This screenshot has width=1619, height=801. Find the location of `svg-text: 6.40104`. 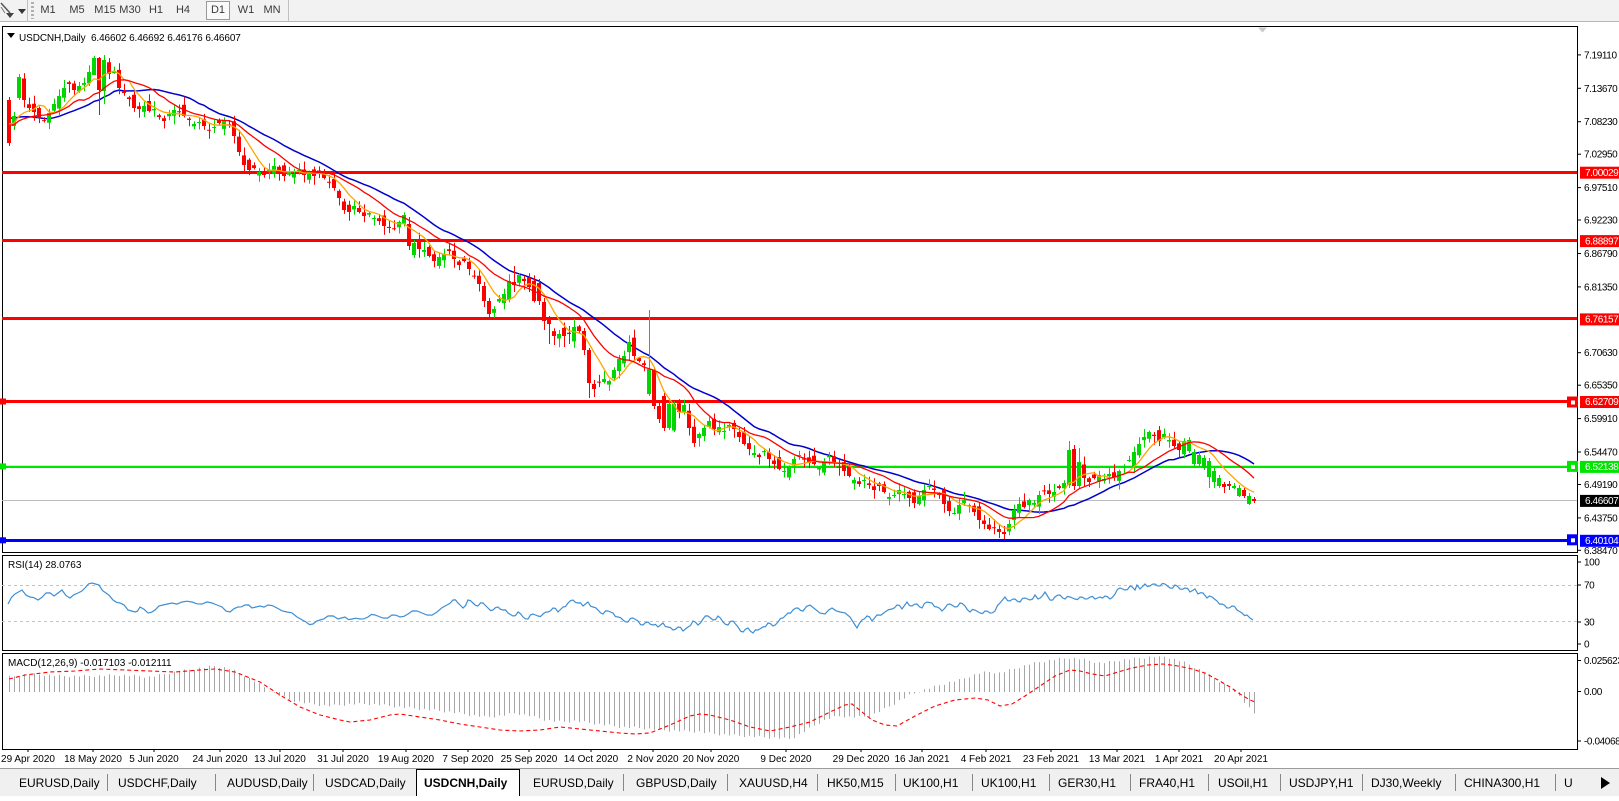

svg-text: 6.40104 is located at coordinates (1602, 541).